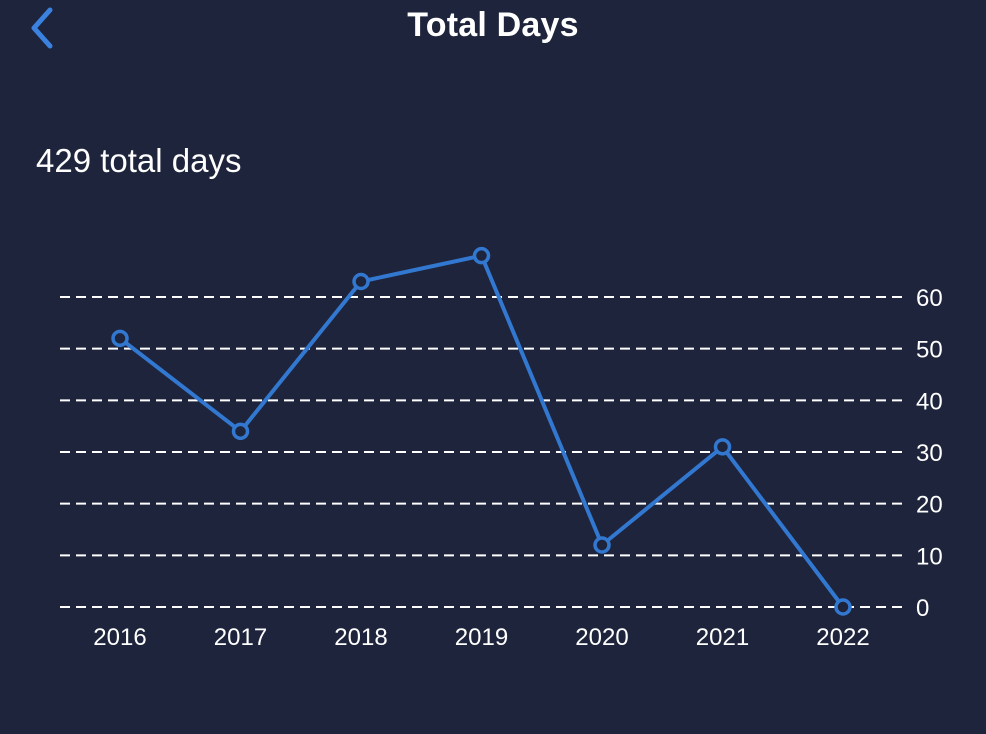 The width and height of the screenshot is (986, 734). Describe the element at coordinates (493, 25) in the screenshot. I see `page-title: Total Days` at that location.